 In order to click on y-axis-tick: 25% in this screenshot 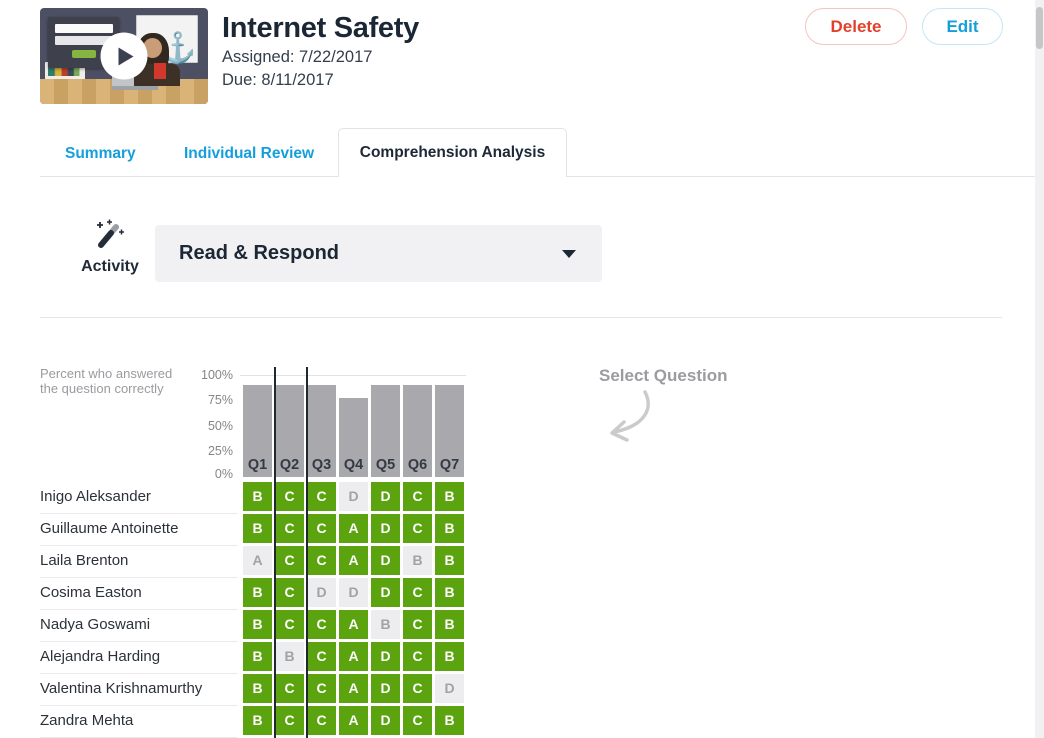, I will do `click(220, 451)`.